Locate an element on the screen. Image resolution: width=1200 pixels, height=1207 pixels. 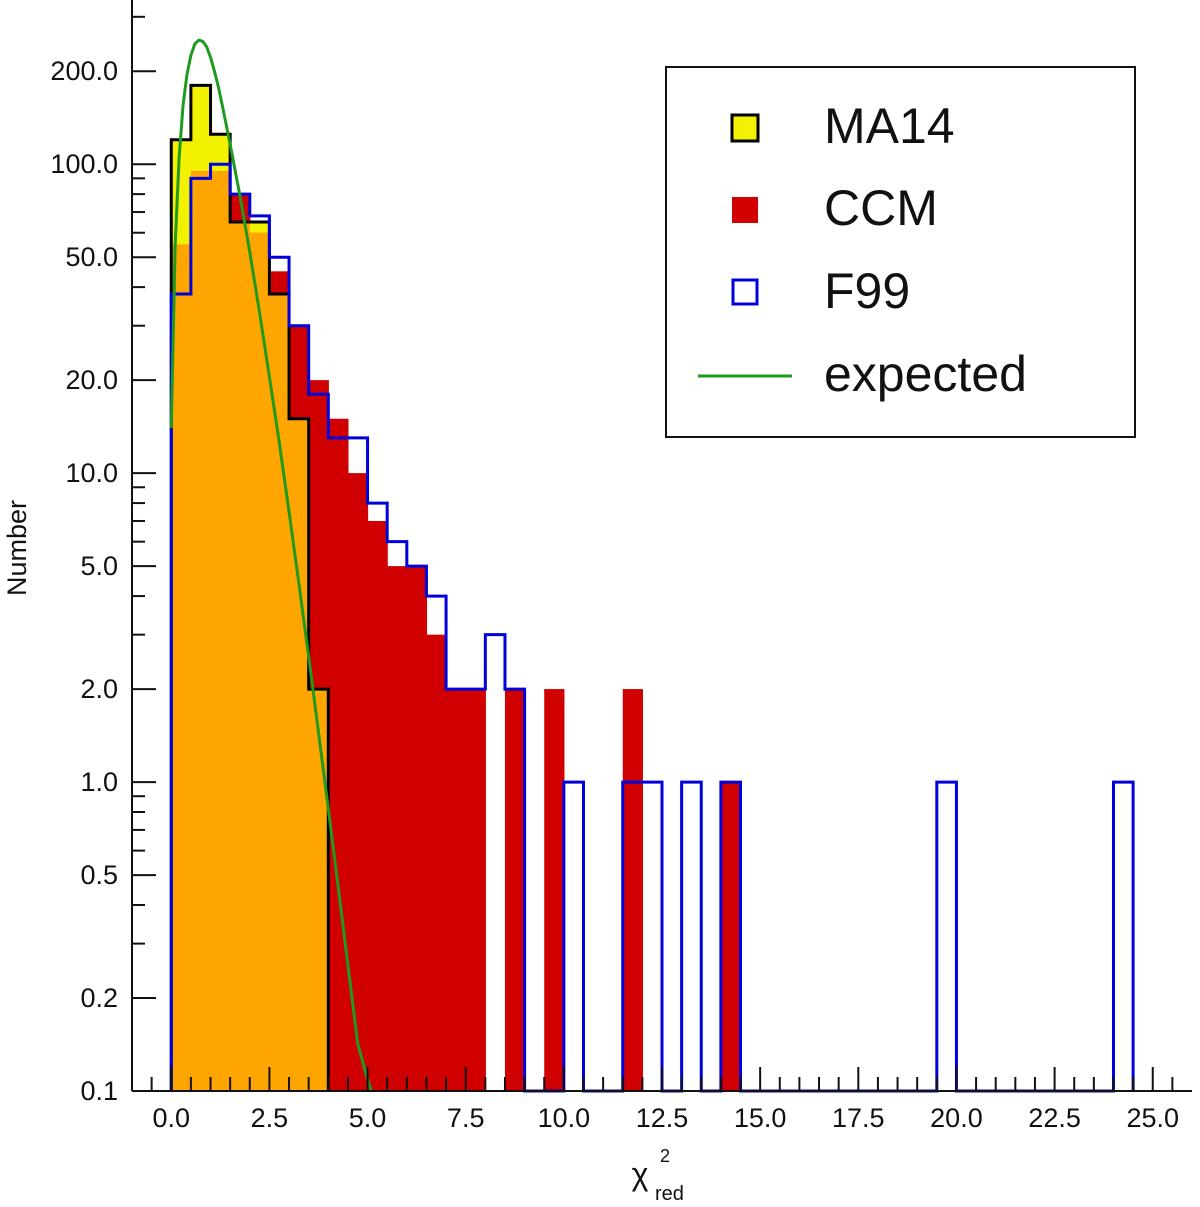
x-tick-label: 7.5 is located at coordinates (466, 1118).